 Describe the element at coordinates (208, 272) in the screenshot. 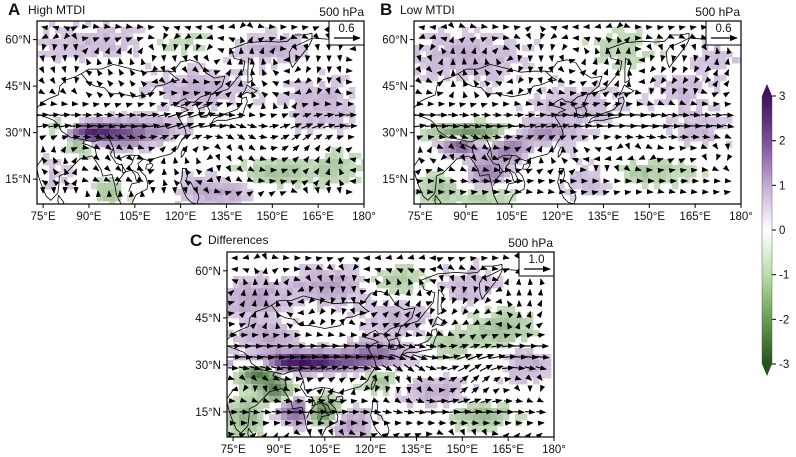

I see `y-tick-label: 60°N` at that location.